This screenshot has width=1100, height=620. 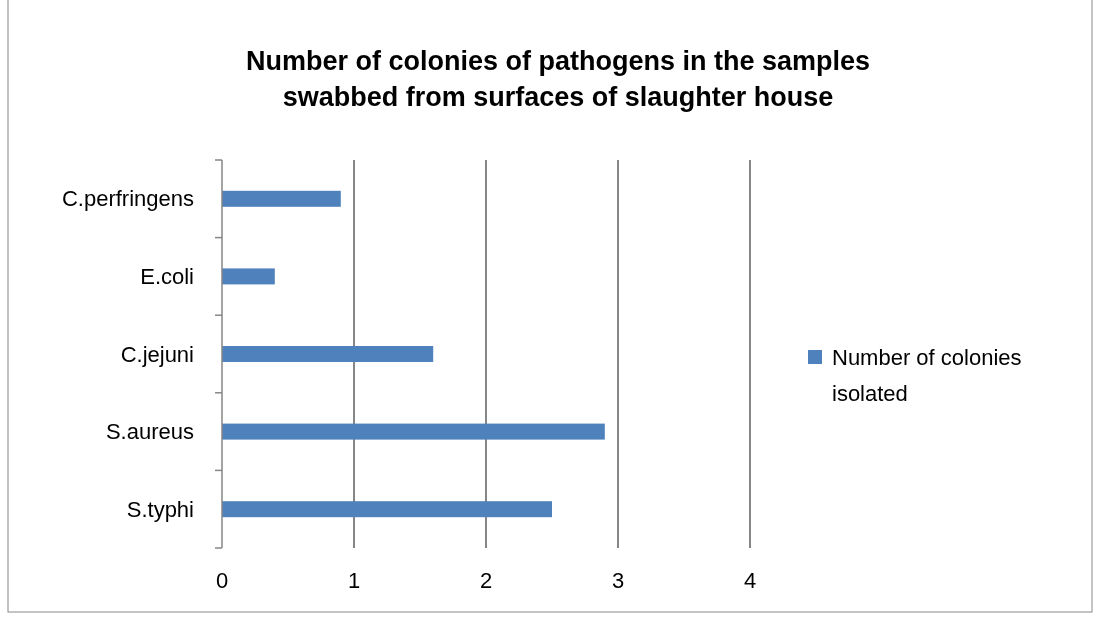 What do you see at coordinates (149, 432) in the screenshot?
I see `y-tick-label: S.aureus` at bounding box center [149, 432].